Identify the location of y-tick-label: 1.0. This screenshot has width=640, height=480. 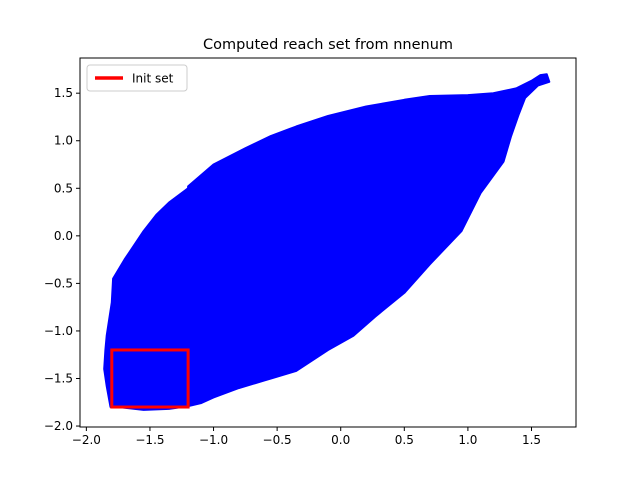
(63, 141).